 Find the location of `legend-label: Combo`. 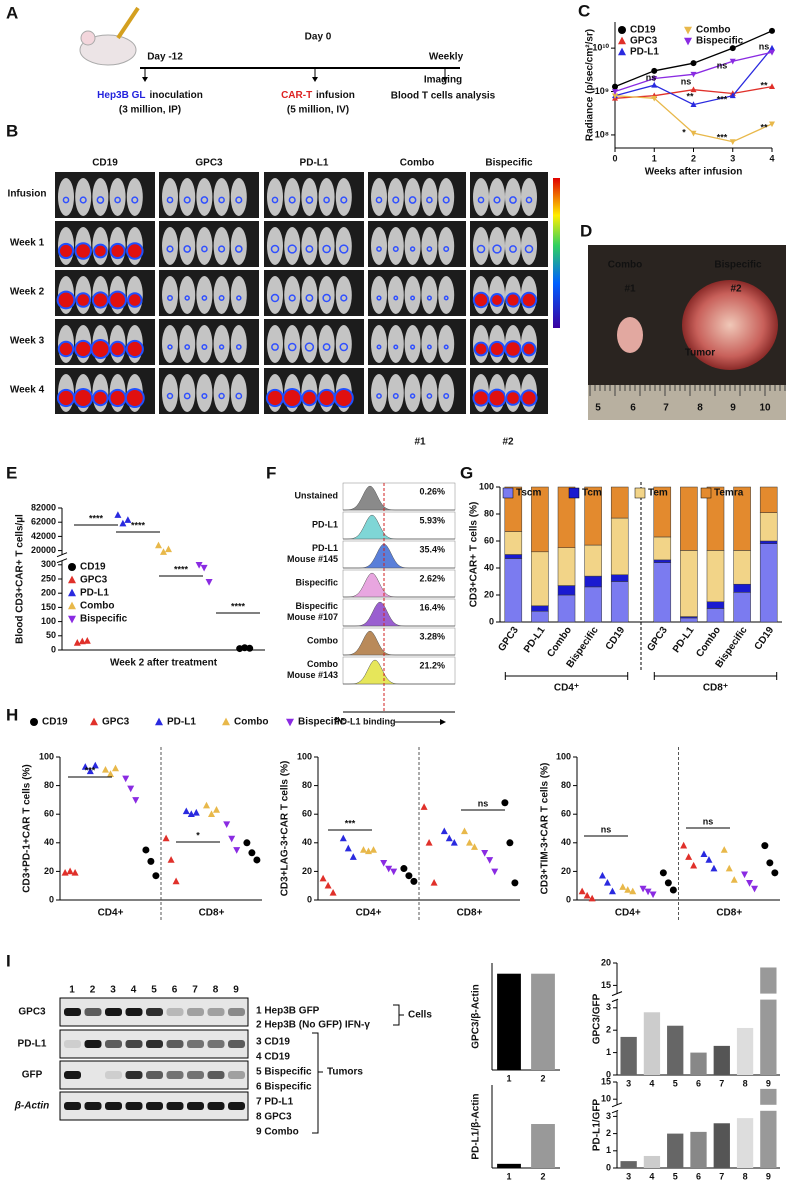

legend-label: Combo is located at coordinates (97, 606).